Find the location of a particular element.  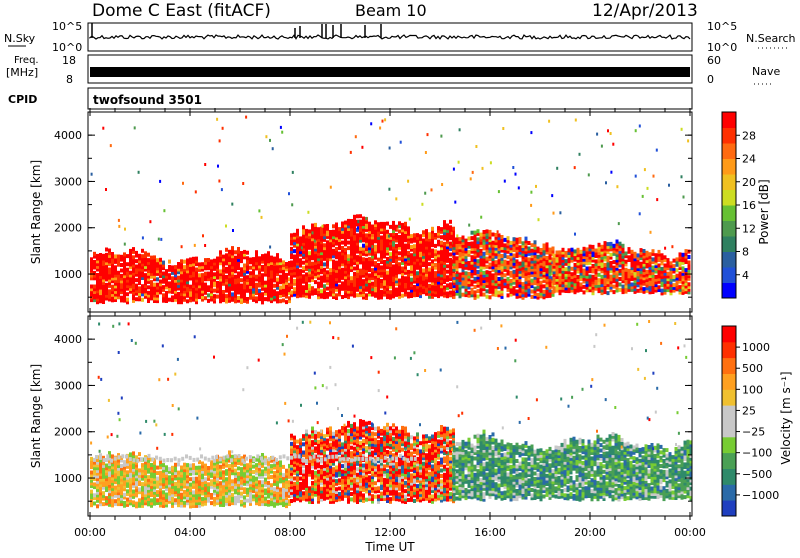

colorbar-tick-label: 24 is located at coordinates (749, 159).